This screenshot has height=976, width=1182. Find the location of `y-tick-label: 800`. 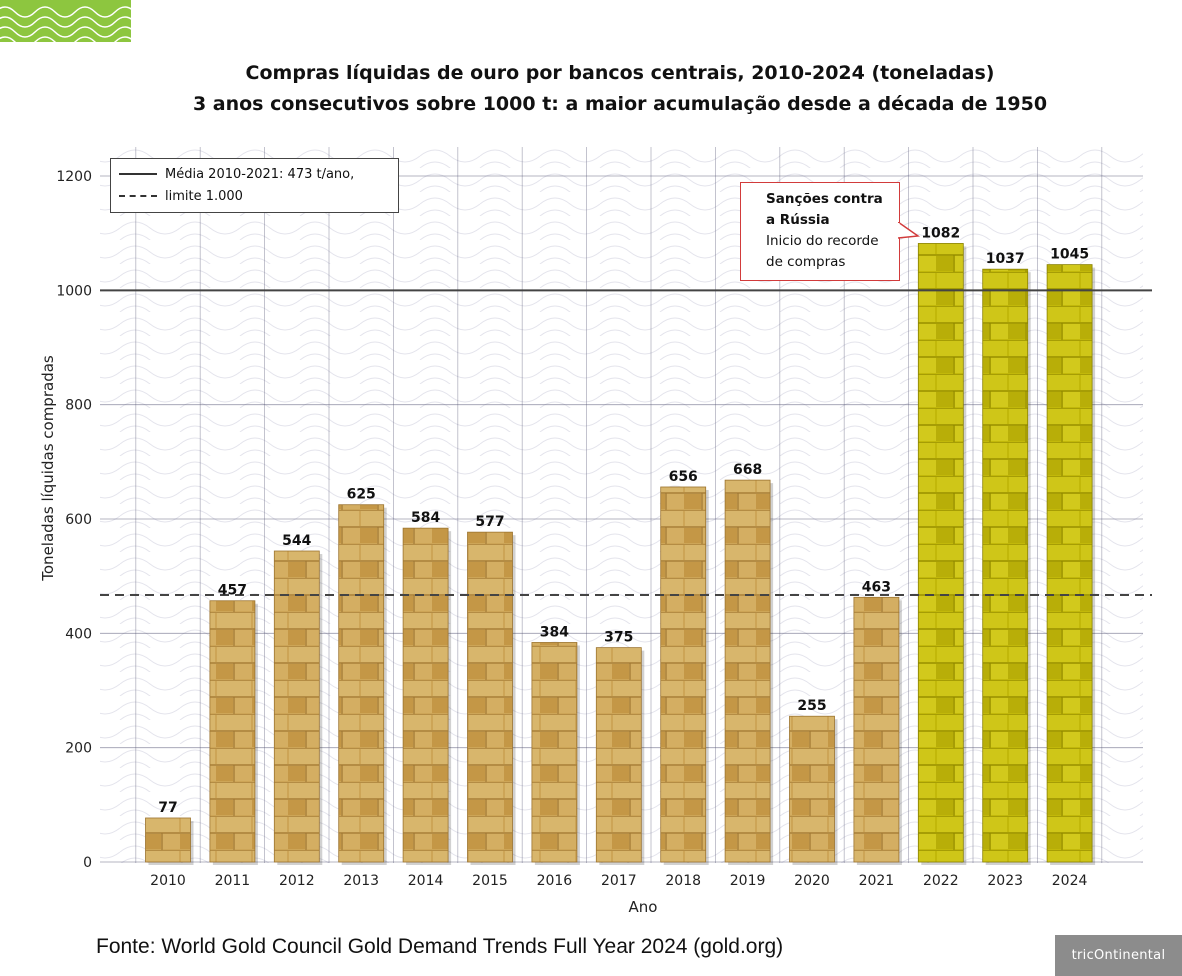

y-tick-label: 800 is located at coordinates (78, 406).